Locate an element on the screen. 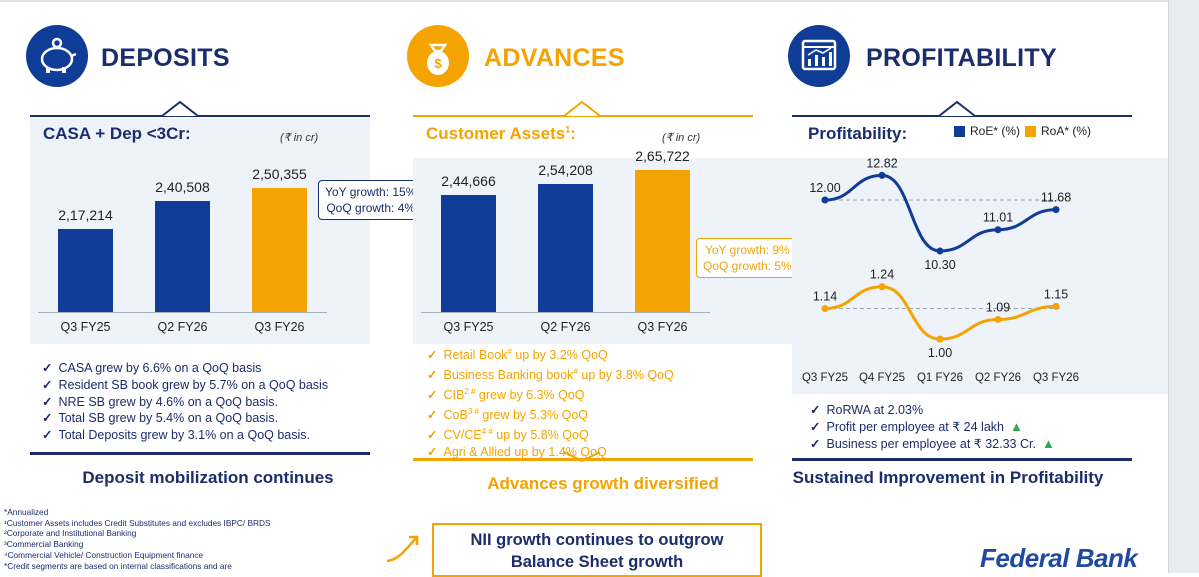 The height and width of the screenshot is (577, 1199). bullet-text: Agri & Allied up by 1.4% QoQ is located at coordinates (525, 451).